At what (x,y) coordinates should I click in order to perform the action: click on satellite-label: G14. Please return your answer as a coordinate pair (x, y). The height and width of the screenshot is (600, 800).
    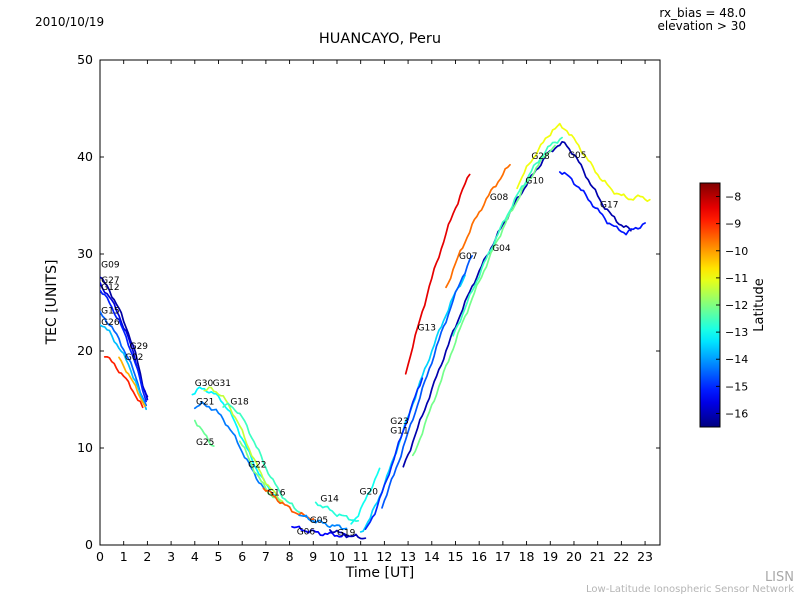
    Looking at the image, I should click on (329, 499).